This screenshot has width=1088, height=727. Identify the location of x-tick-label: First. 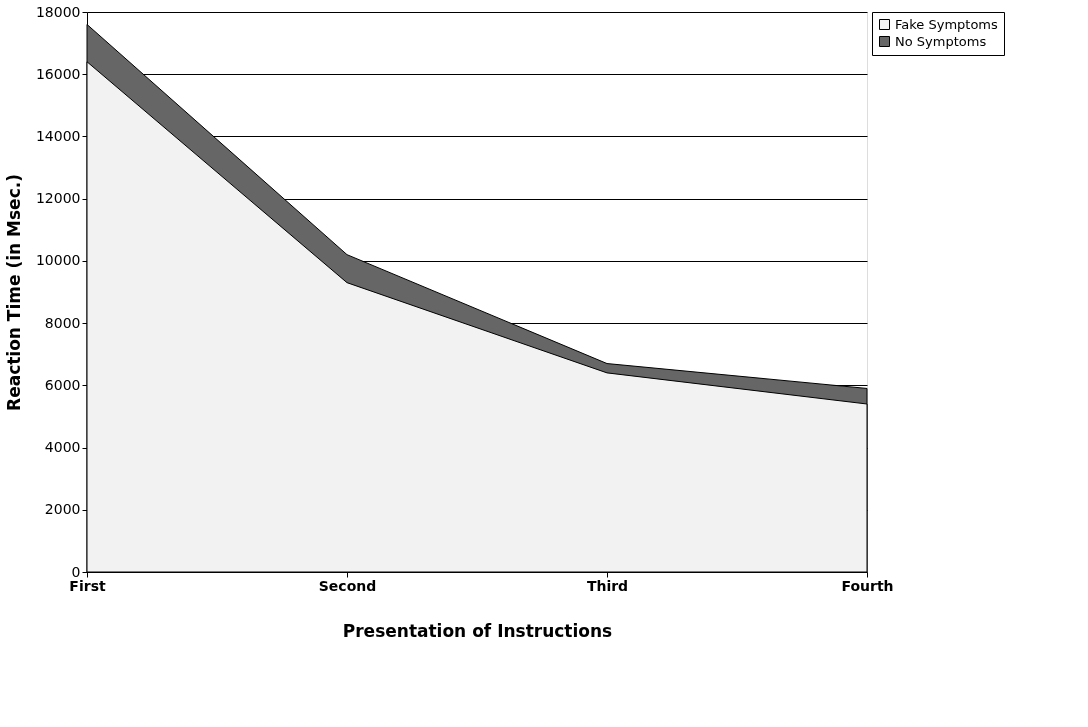
(87, 585).